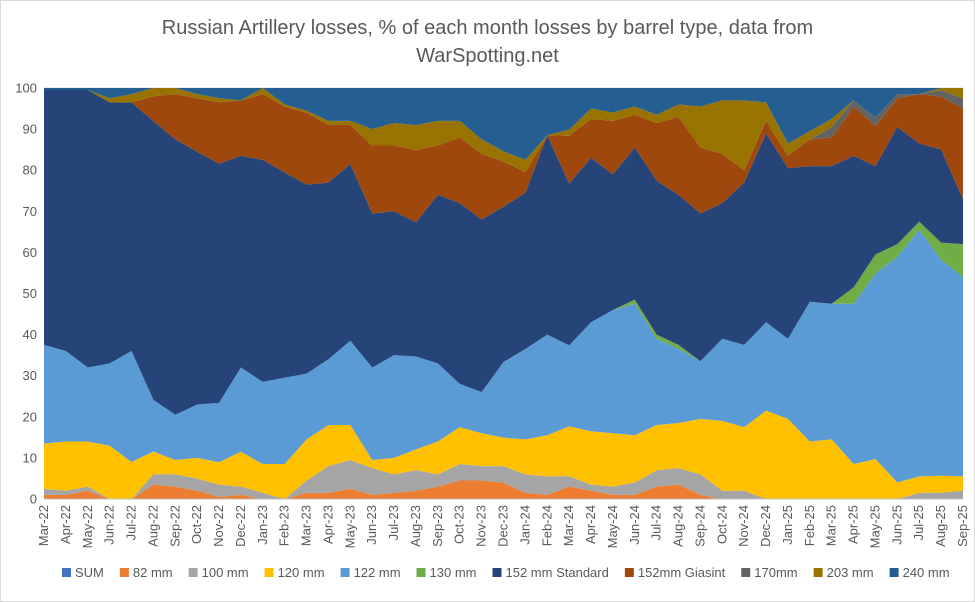 The height and width of the screenshot is (602, 975). I want to click on chart-title-line-2: WarSpotting.net, so click(487, 56).